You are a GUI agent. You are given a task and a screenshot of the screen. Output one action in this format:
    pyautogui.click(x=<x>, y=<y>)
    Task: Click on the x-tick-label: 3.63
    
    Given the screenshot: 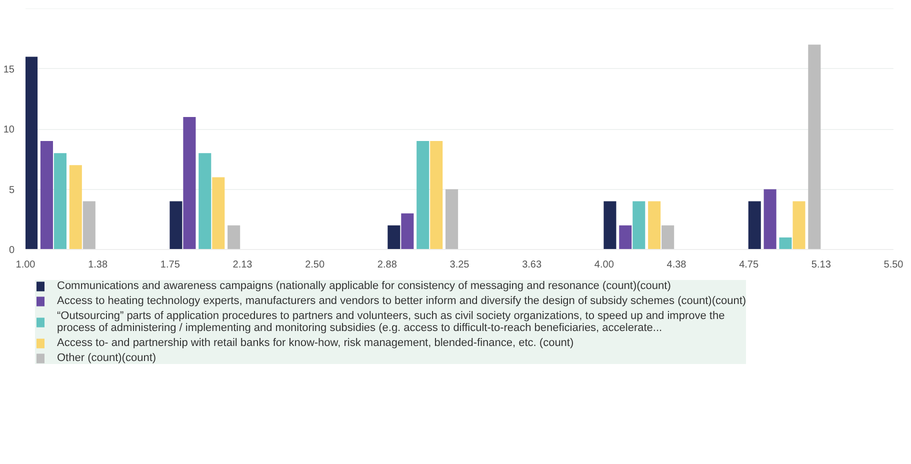 What is the action you would take?
    pyautogui.click(x=532, y=265)
    